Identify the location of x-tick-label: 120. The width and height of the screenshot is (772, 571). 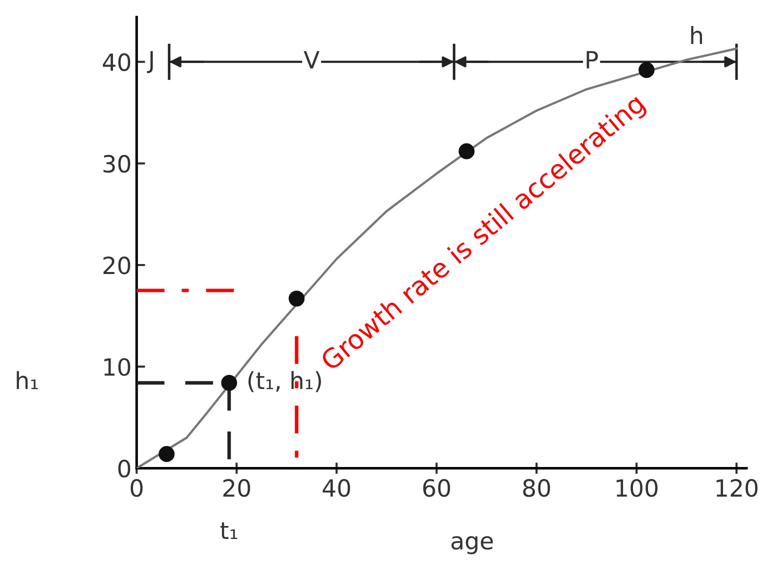
(737, 488).